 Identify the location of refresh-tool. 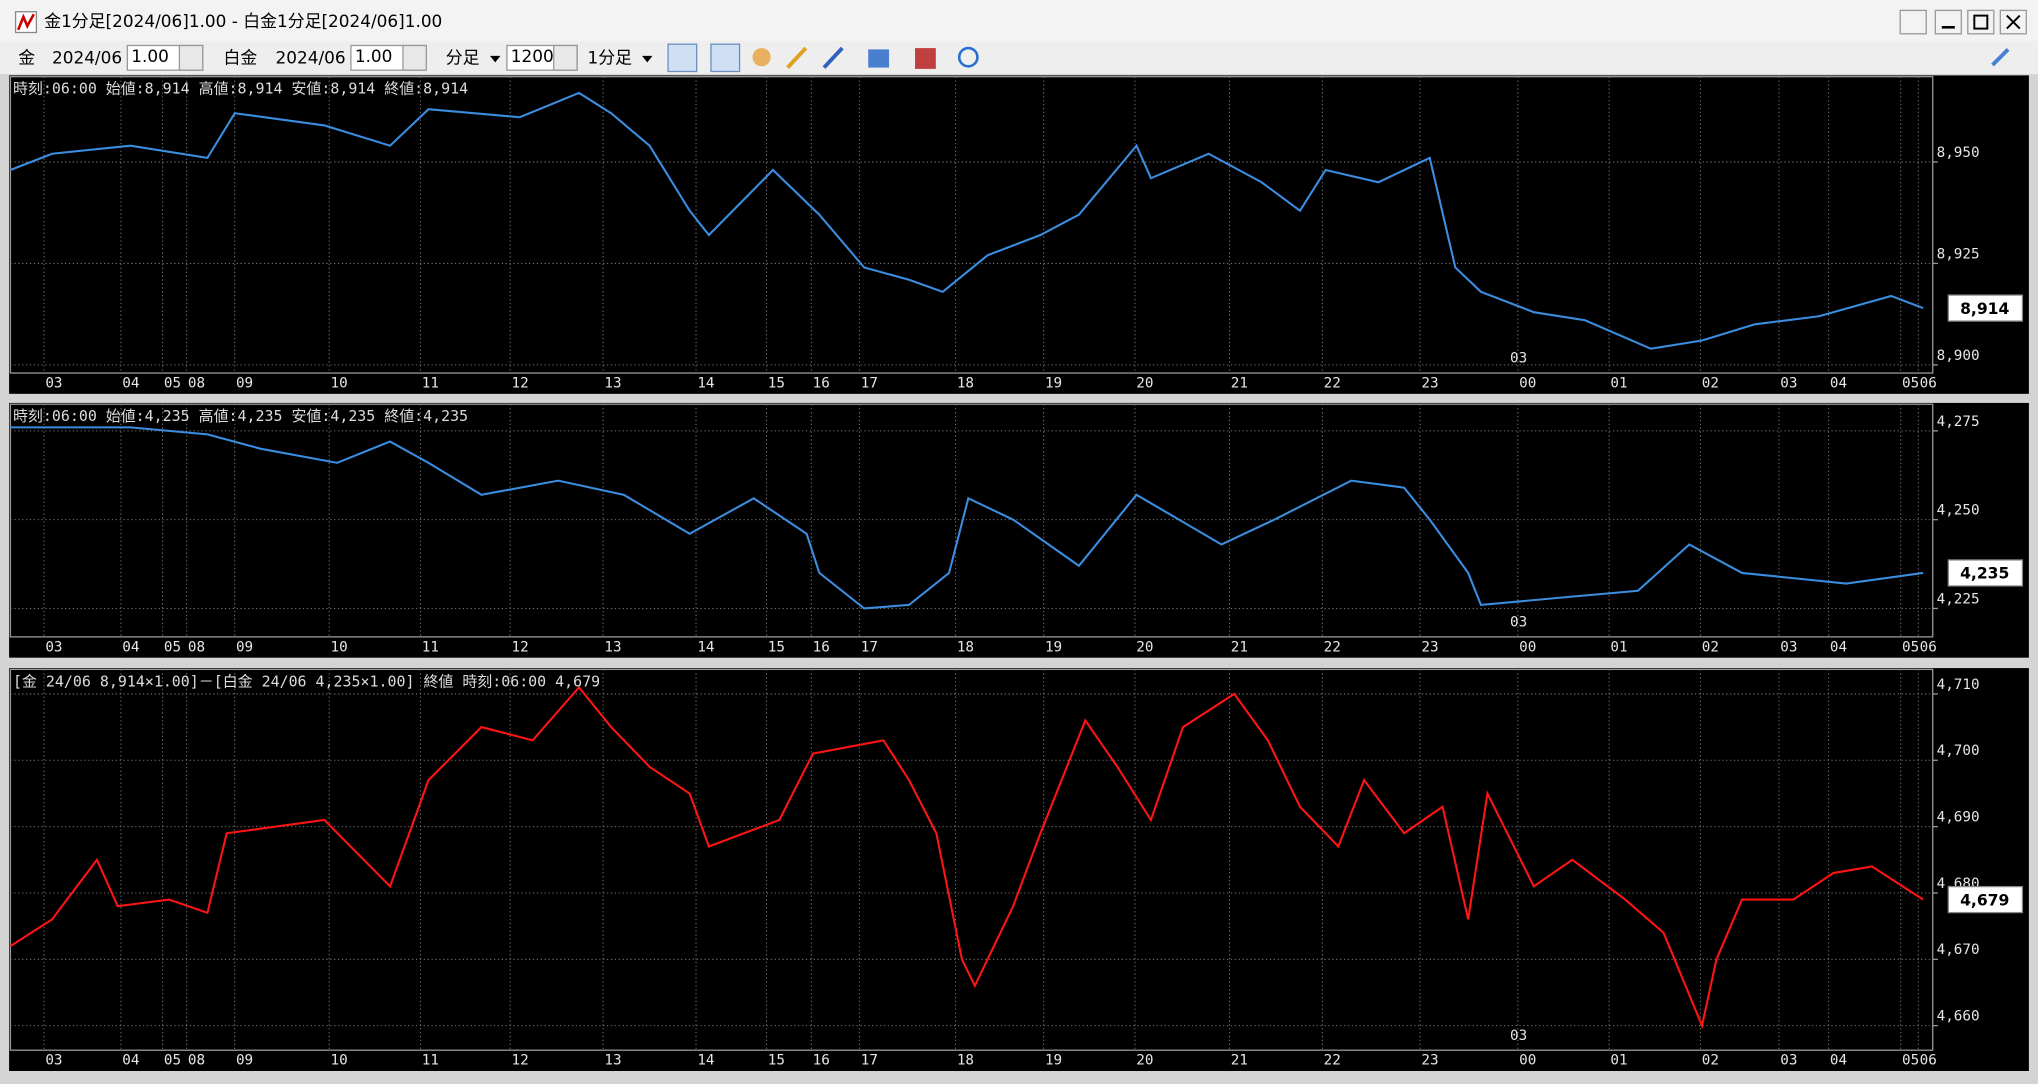
(968, 57).